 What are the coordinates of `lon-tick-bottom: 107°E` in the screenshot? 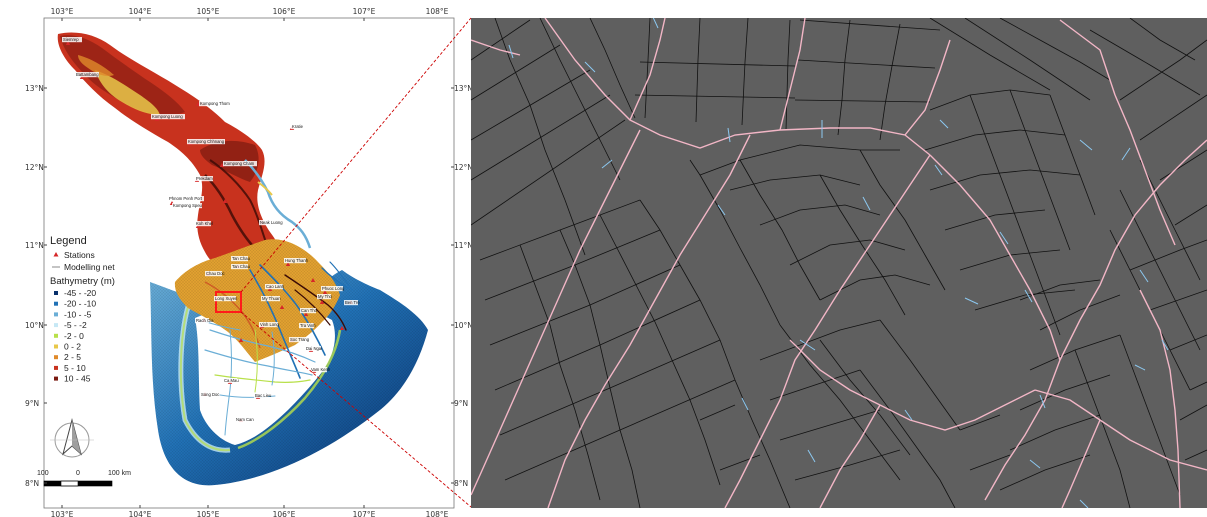 It's located at (364, 513).